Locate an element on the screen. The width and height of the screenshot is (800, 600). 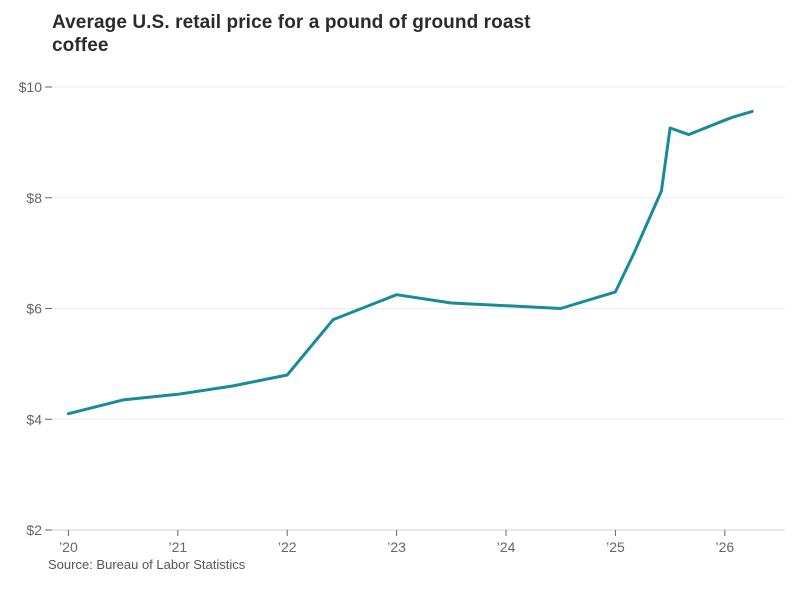
y-tick-label: $2 is located at coordinates (34, 530).